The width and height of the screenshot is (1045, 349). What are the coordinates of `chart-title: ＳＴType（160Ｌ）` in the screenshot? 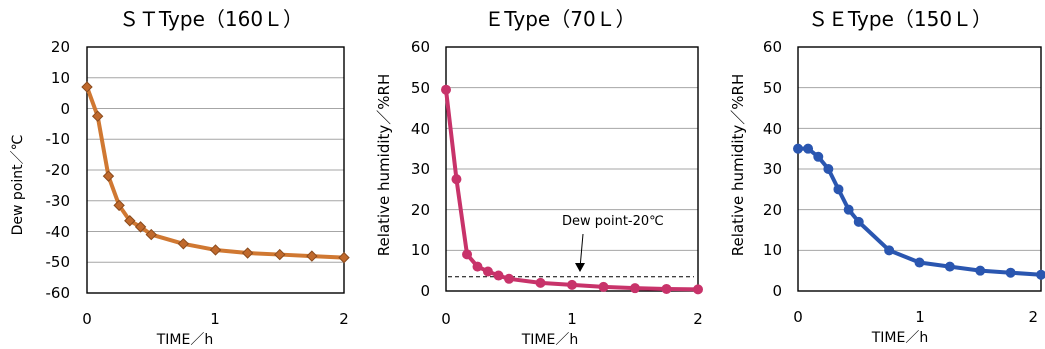 It's located at (211, 19).